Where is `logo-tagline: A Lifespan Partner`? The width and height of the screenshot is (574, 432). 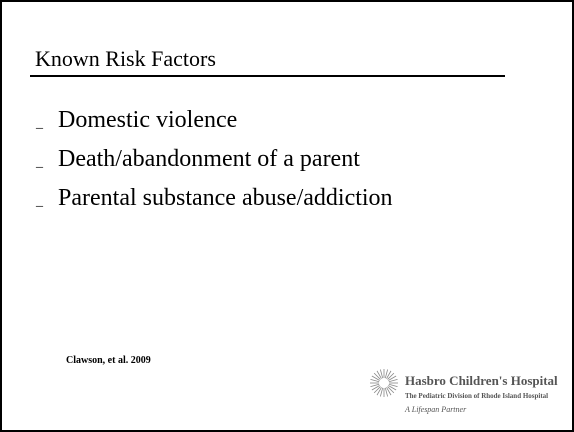
logo-tagline: A Lifespan Partner is located at coordinates (435, 409).